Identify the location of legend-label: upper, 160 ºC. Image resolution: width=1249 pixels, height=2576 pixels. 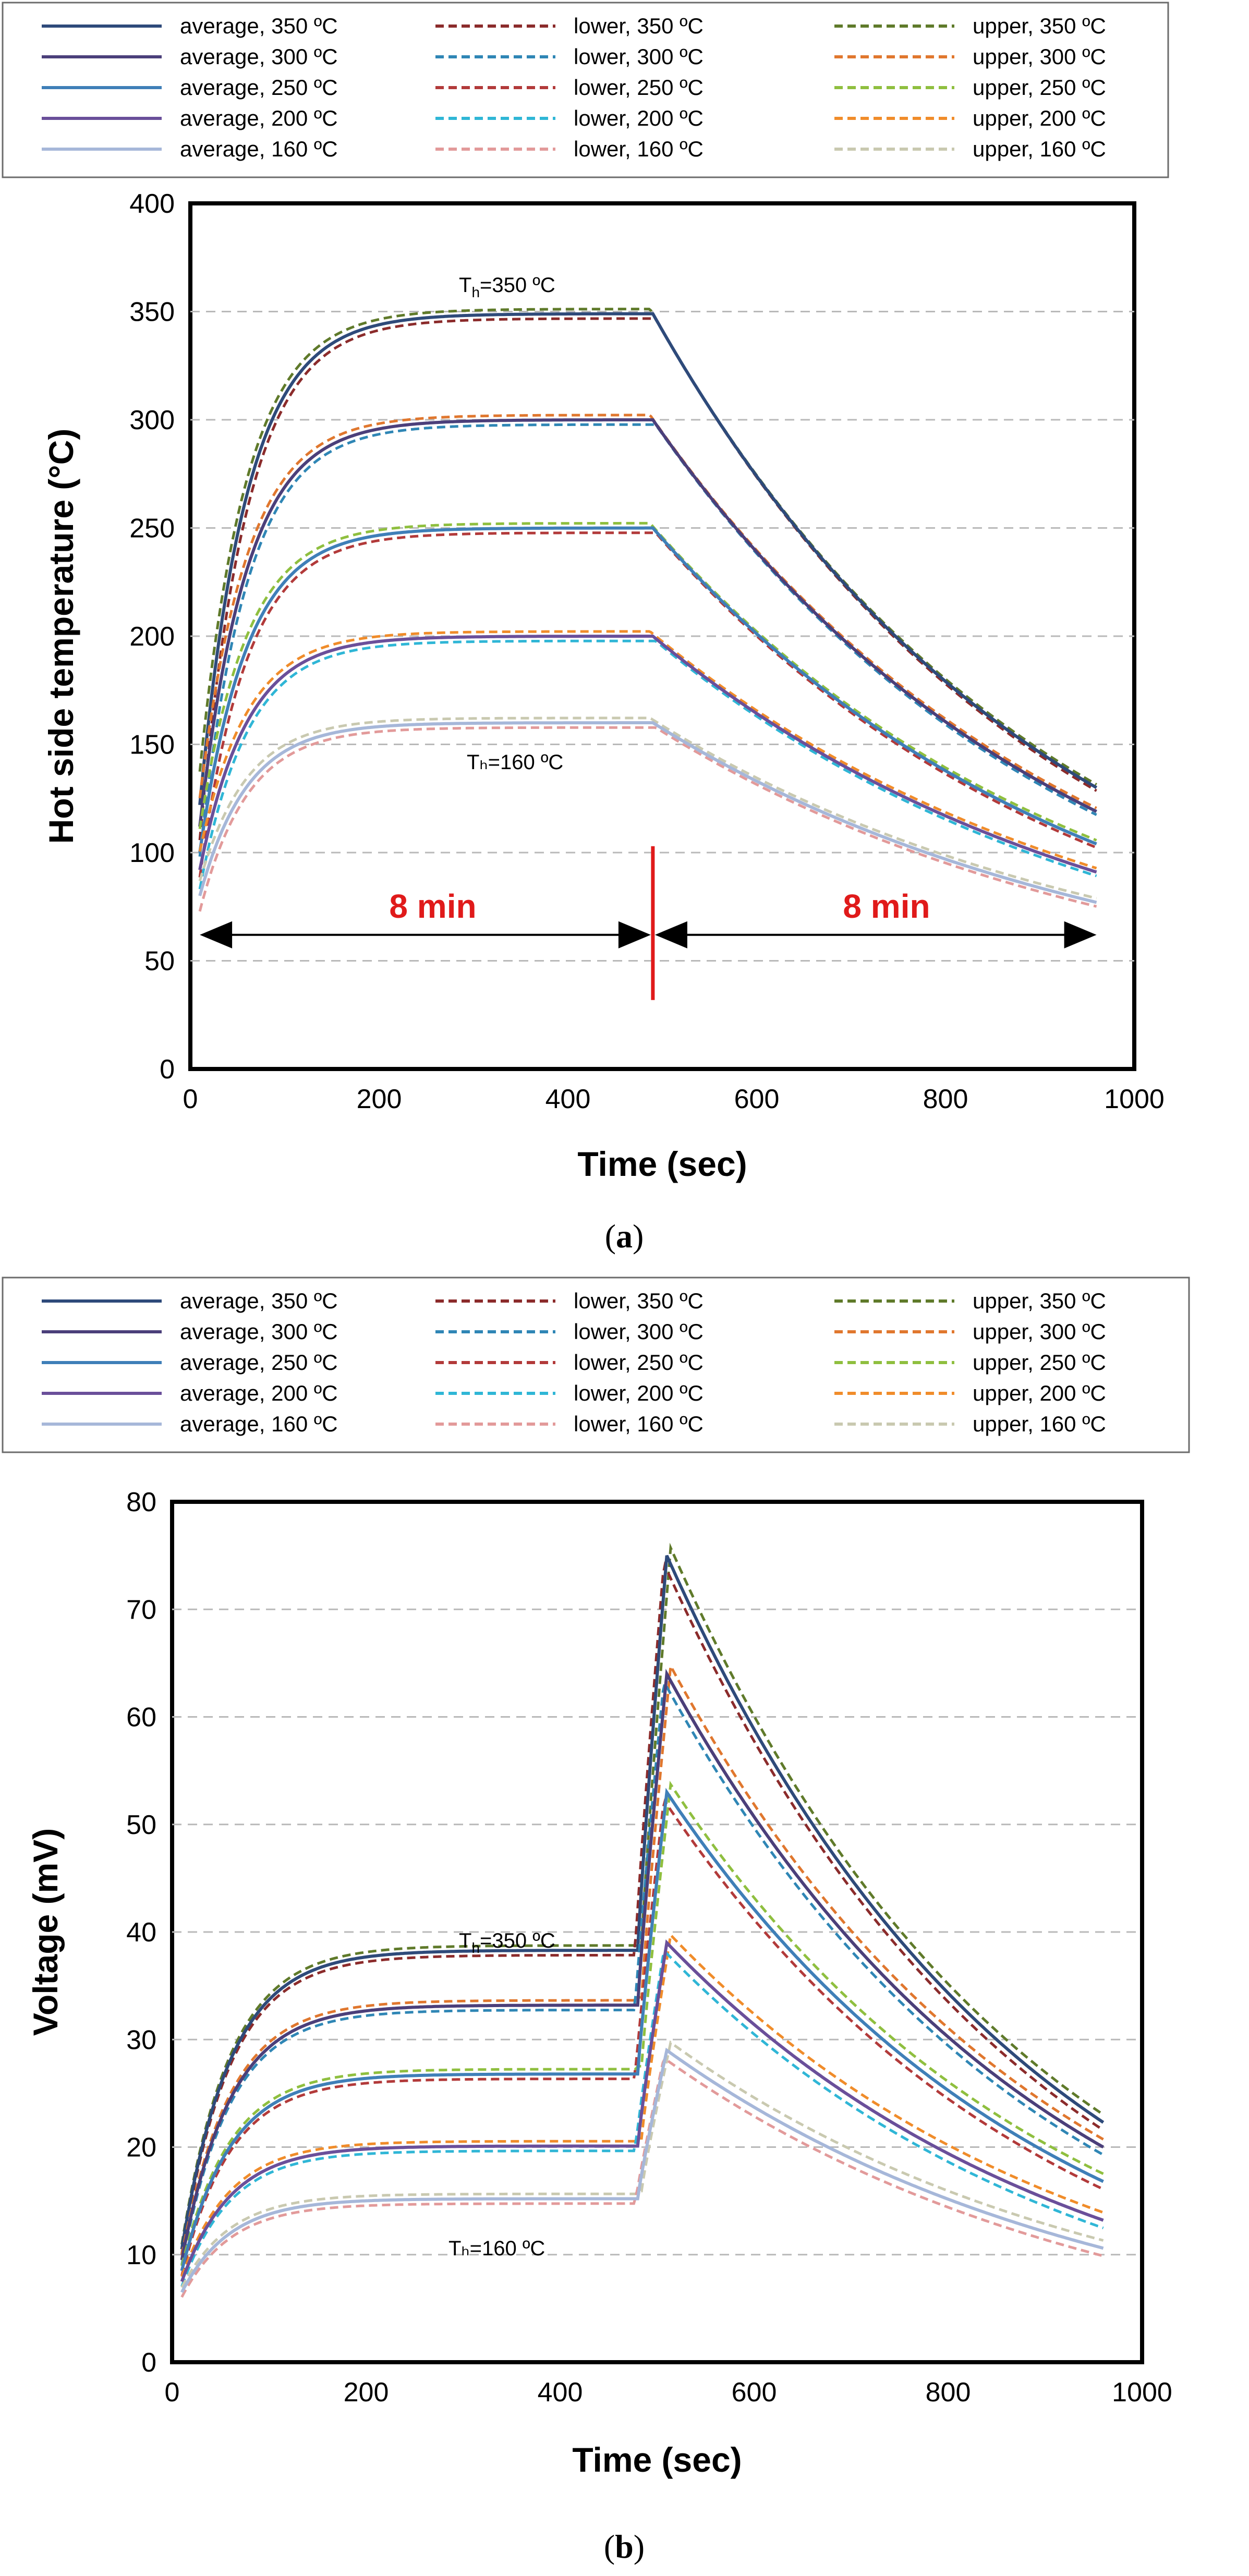
(1039, 1424).